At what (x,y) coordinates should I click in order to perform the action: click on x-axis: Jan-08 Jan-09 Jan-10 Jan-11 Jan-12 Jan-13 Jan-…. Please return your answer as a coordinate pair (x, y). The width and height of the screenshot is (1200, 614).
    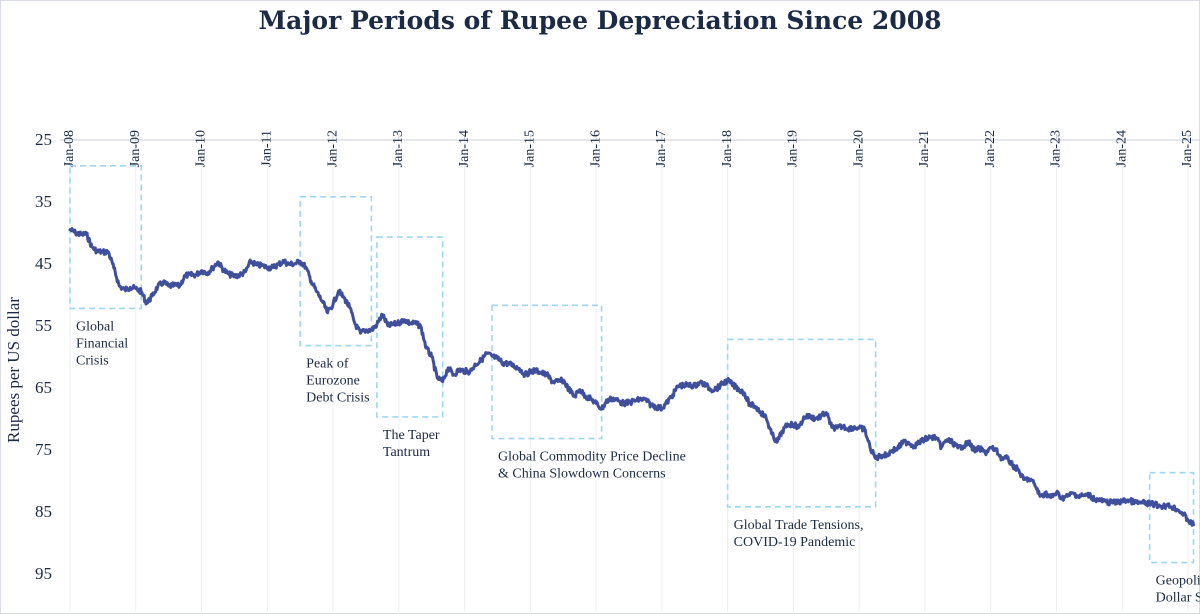
    Looking at the image, I should click on (630, 148).